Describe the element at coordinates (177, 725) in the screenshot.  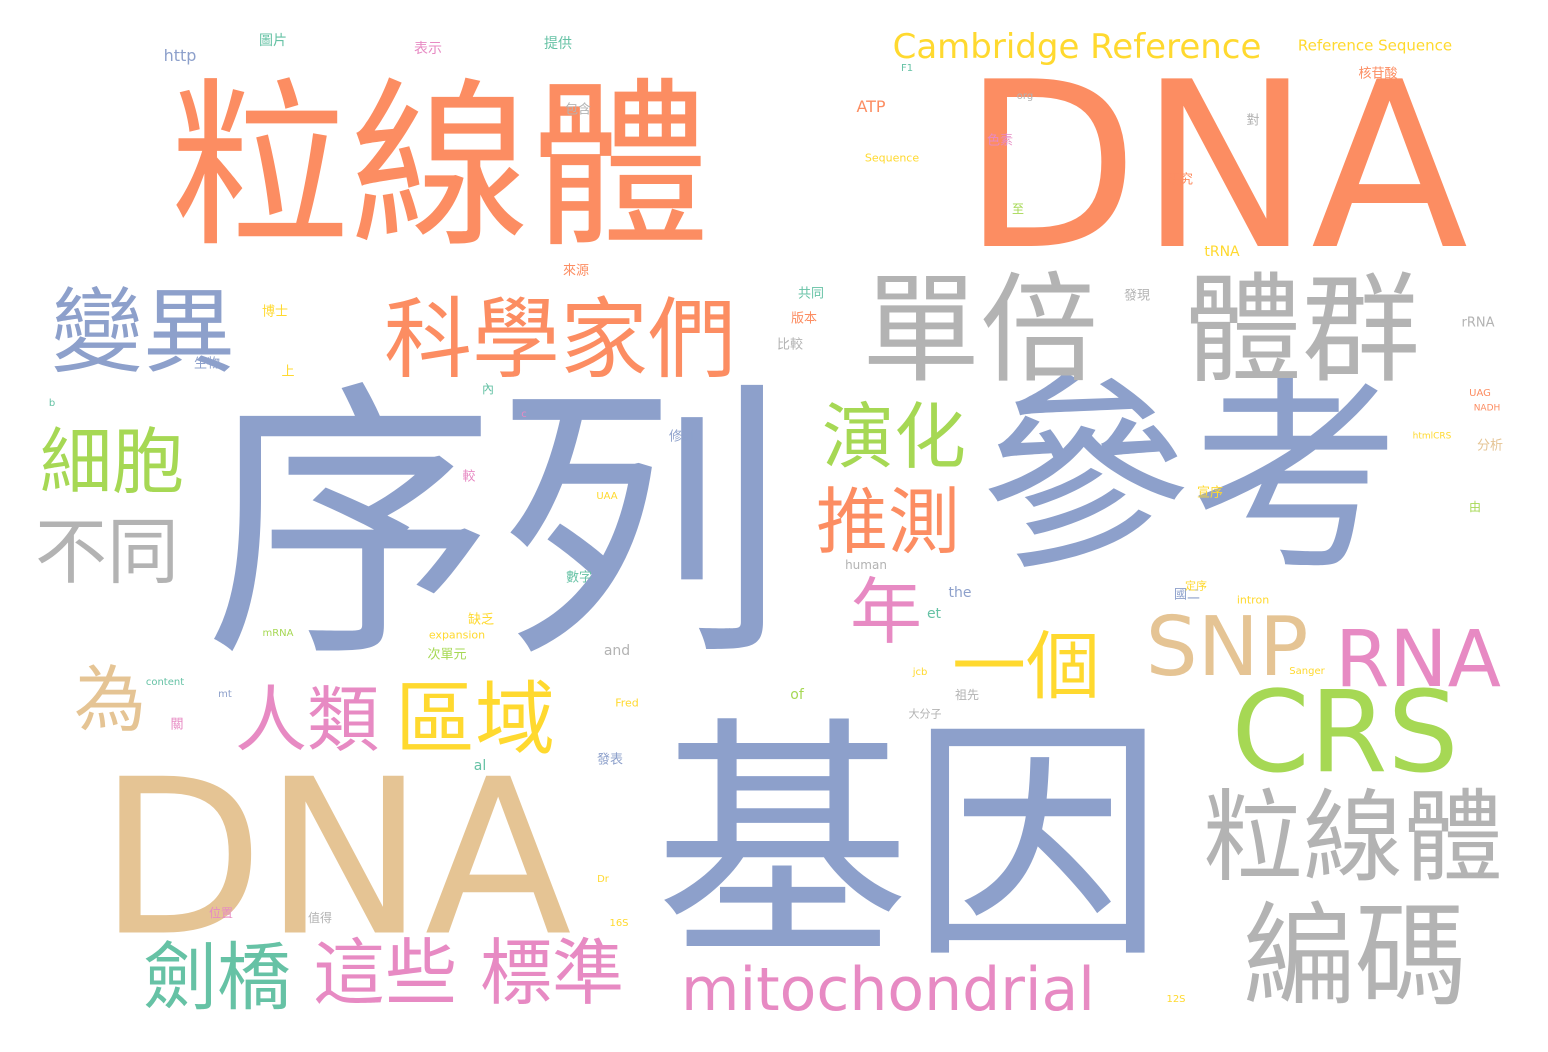
I see `word: 關` at that location.